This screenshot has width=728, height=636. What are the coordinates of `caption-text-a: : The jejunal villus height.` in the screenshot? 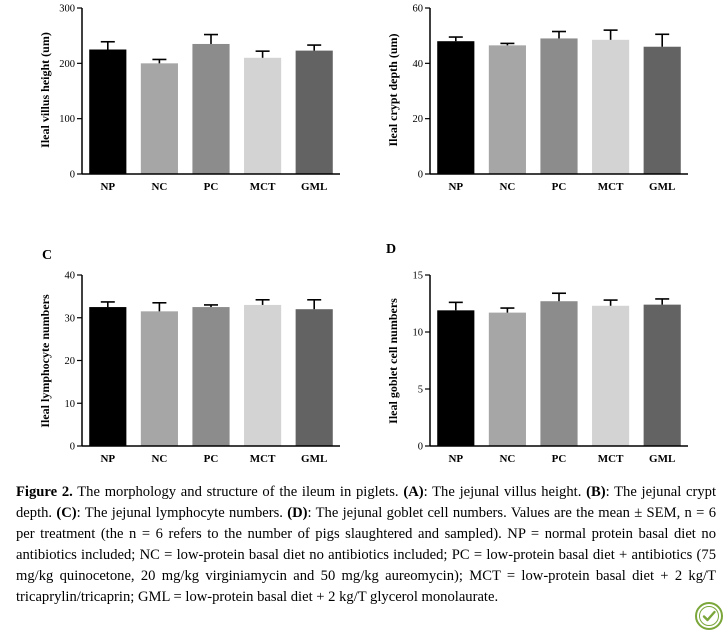 It's located at (505, 492).